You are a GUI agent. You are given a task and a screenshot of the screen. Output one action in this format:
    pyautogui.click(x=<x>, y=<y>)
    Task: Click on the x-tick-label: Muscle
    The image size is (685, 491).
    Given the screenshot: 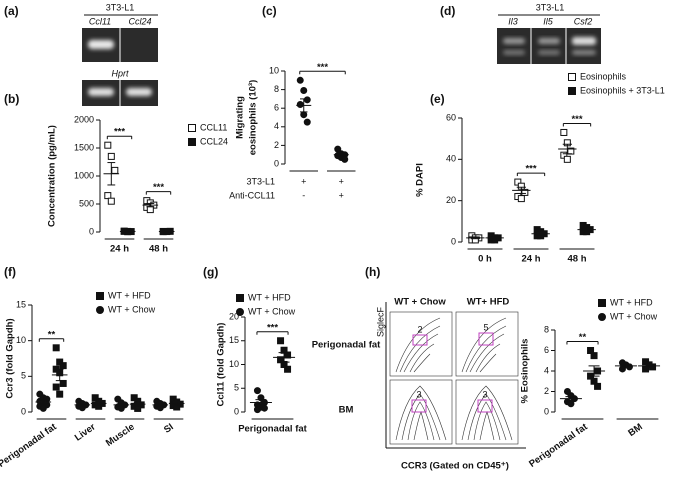 What is the action you would take?
    pyautogui.click(x=120, y=435)
    